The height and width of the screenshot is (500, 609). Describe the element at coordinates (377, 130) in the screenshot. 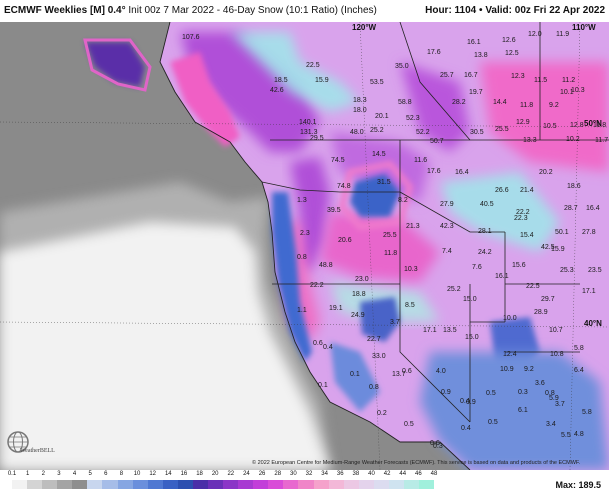

I see `snow-value-label: 25.2` at that location.